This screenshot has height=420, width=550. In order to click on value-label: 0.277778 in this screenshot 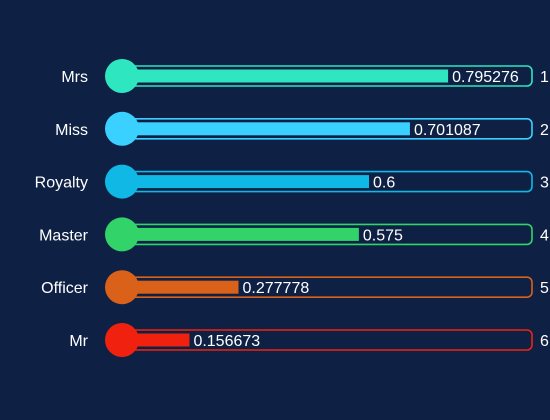, I will do `click(276, 288)`.